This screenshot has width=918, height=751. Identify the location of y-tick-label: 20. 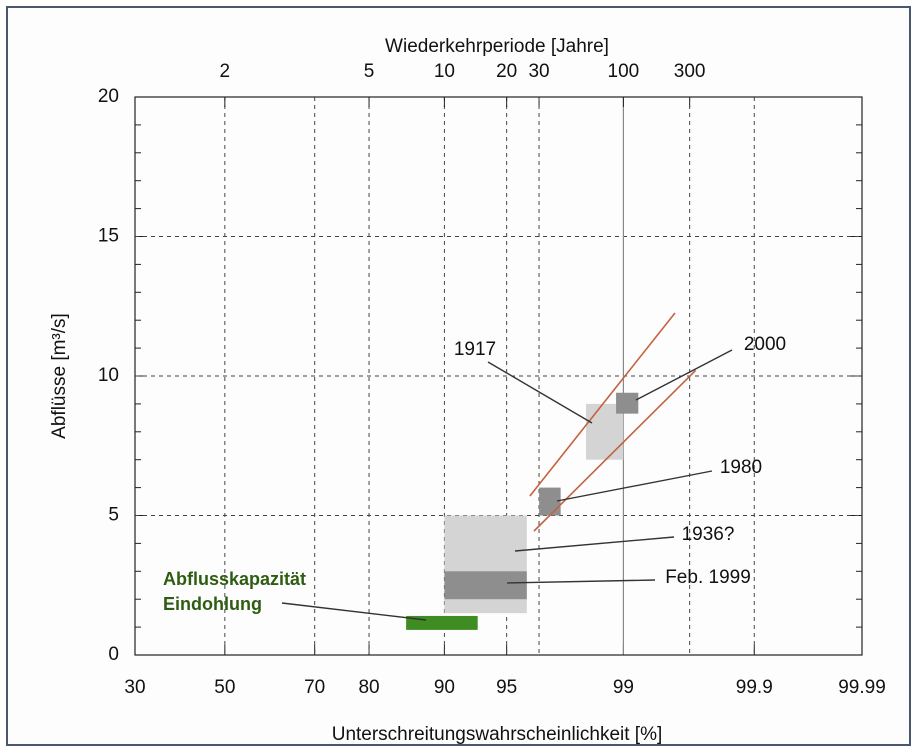
(108, 96).